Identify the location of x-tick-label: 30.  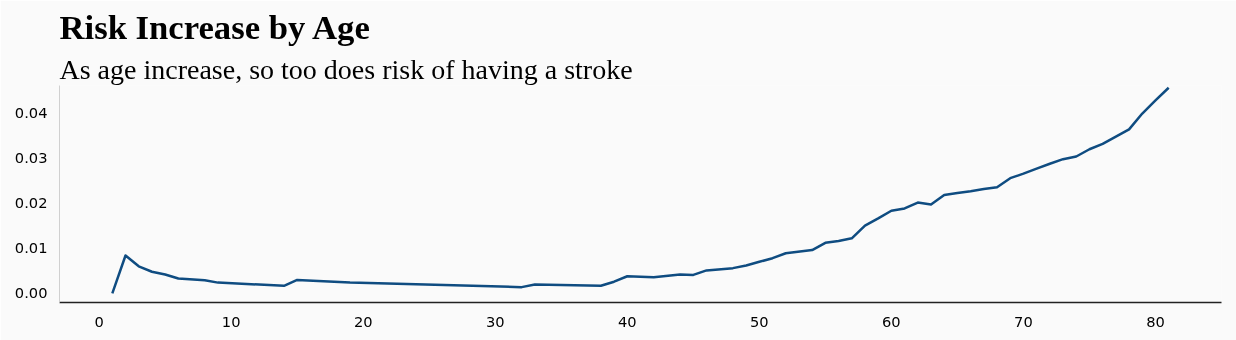
(495, 321).